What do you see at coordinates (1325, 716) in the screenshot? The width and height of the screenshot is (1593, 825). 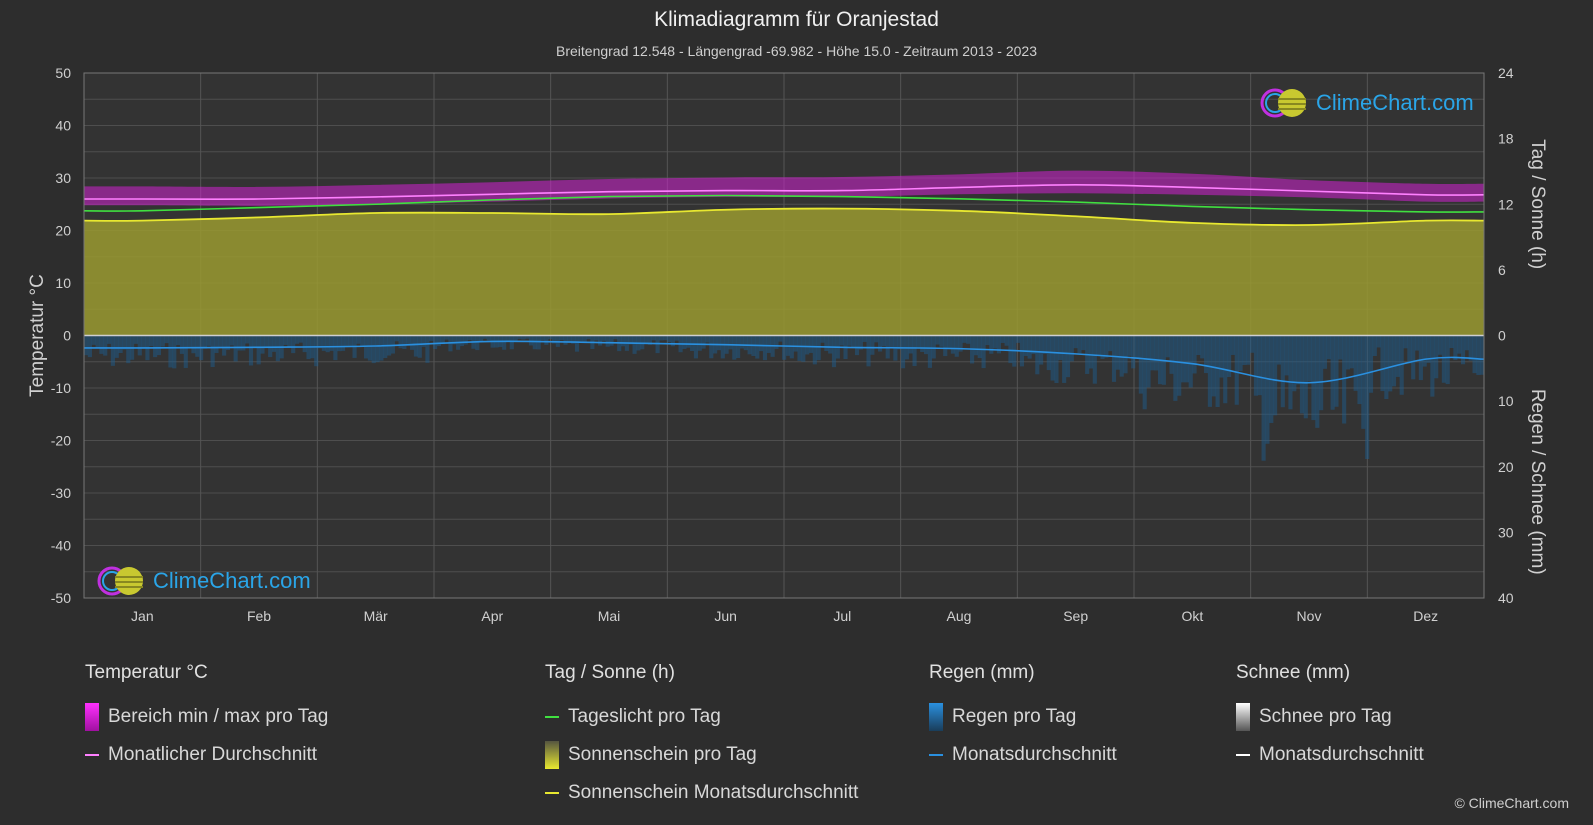 I see `legend-label: Schnee pro Tag` at bounding box center [1325, 716].